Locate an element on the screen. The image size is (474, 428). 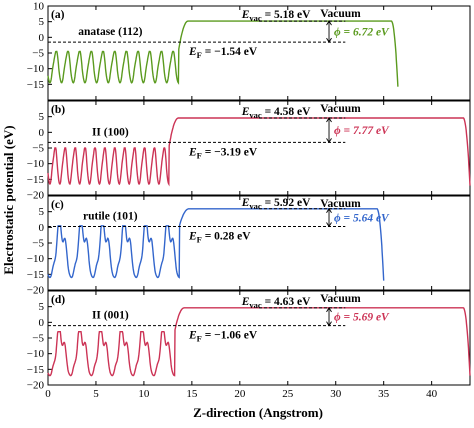
ef-label: EF = −3.19 eV is located at coordinates (223, 153).